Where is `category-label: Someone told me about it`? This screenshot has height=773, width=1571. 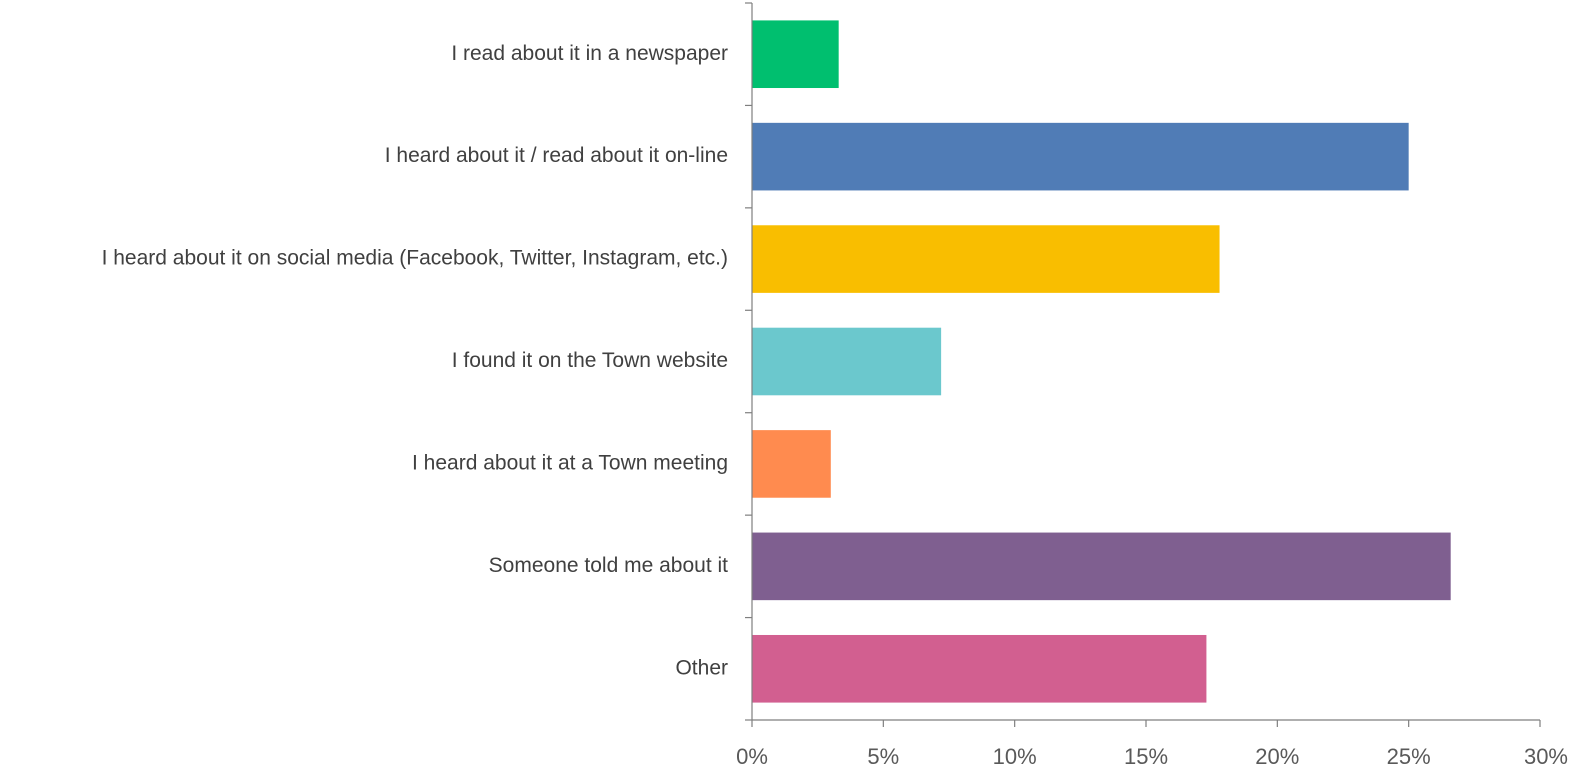 category-label: Someone told me about it is located at coordinates (608, 565).